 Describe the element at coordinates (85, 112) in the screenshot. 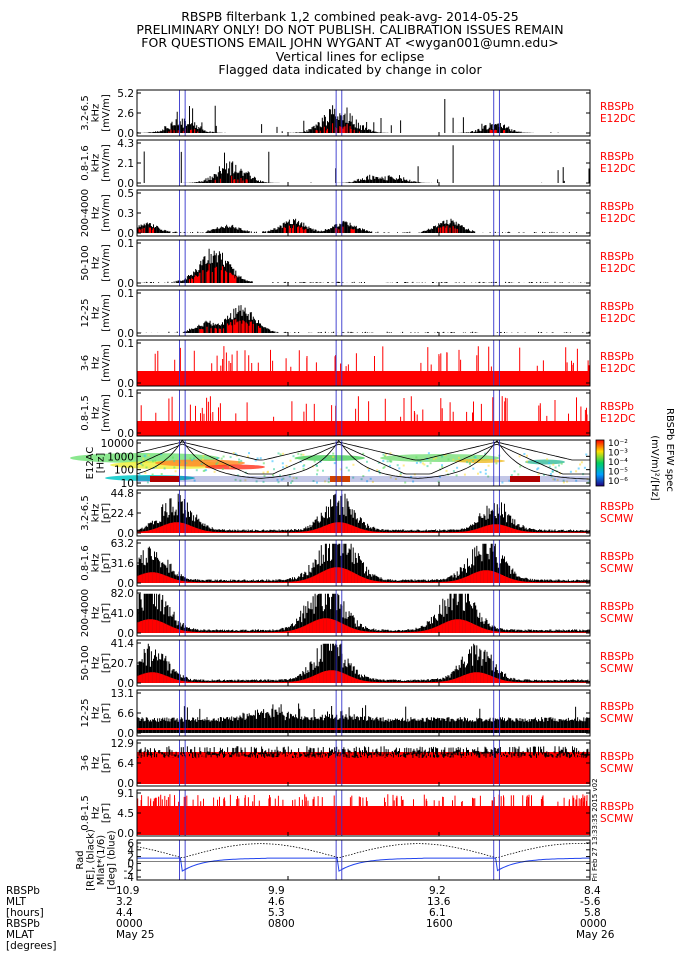

I see `y-label-e12dc-3.2-6.5khz-0: 3.2-6.5` at that location.